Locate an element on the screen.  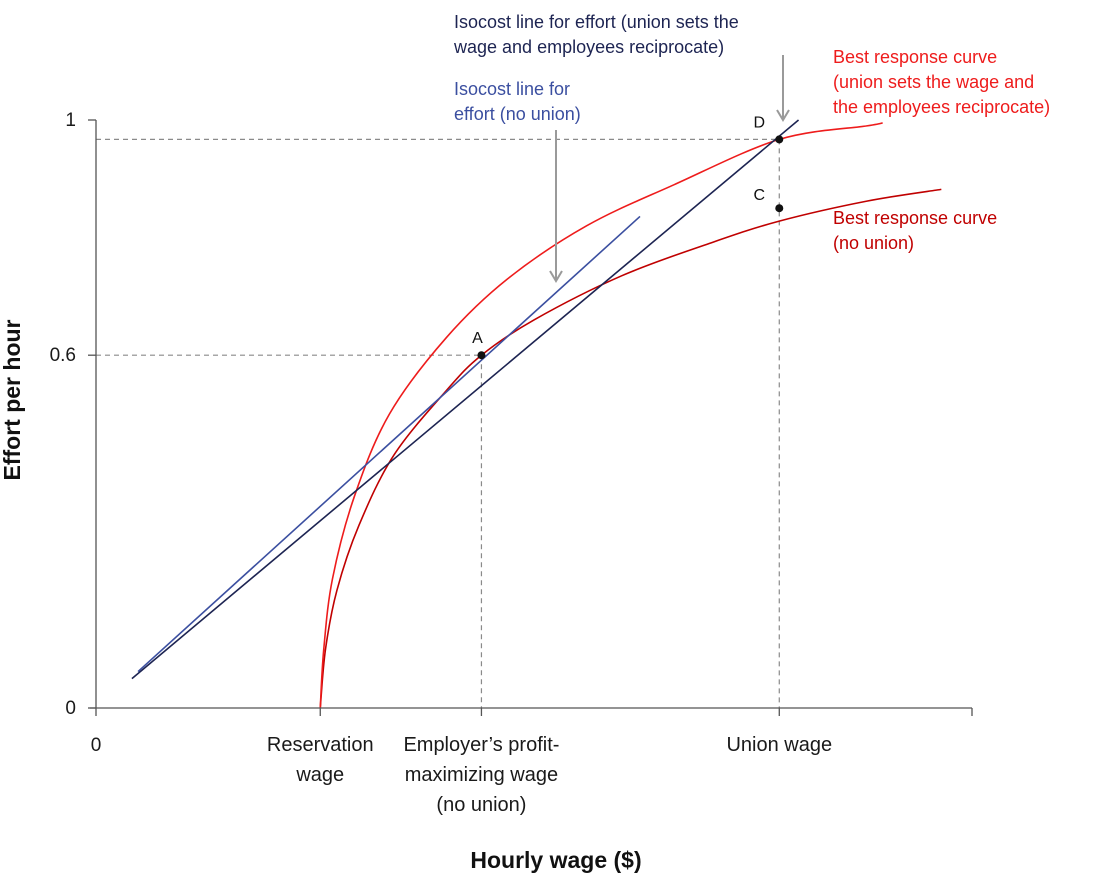
y-tick-label: 0 is located at coordinates (70, 708).